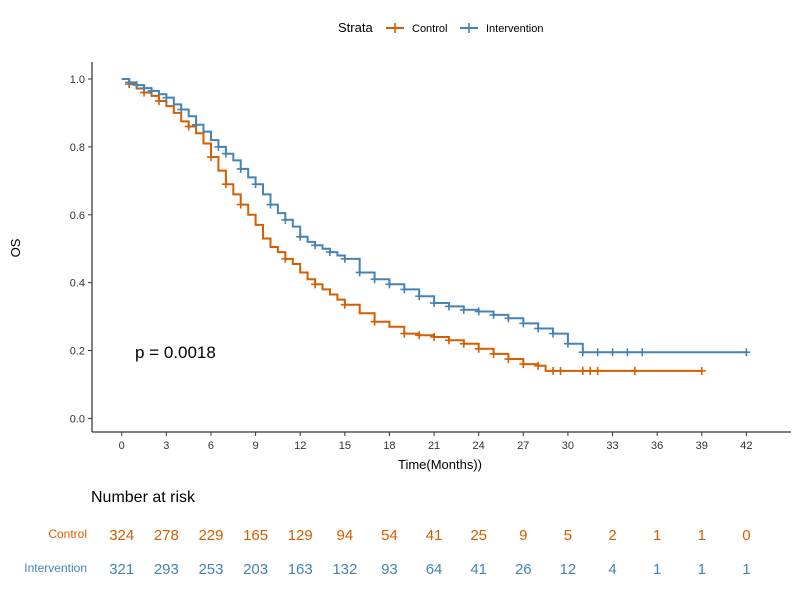 The height and width of the screenshot is (600, 800). Describe the element at coordinates (478, 569) in the screenshot. I see `risk-count: 41` at that location.